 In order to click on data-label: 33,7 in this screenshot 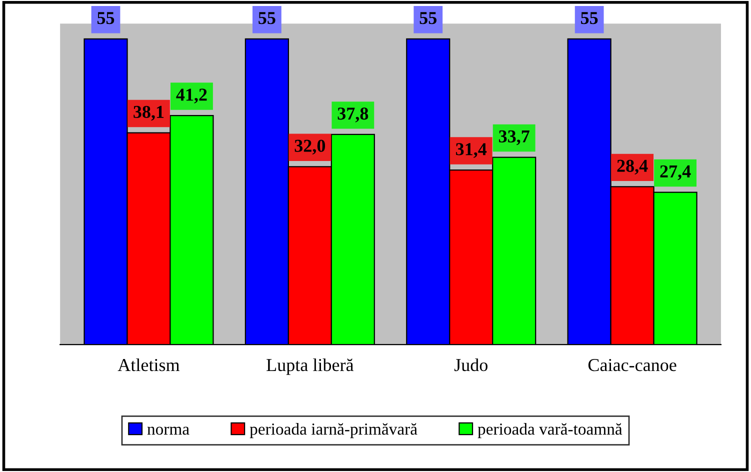, I will do `click(514, 138)`.